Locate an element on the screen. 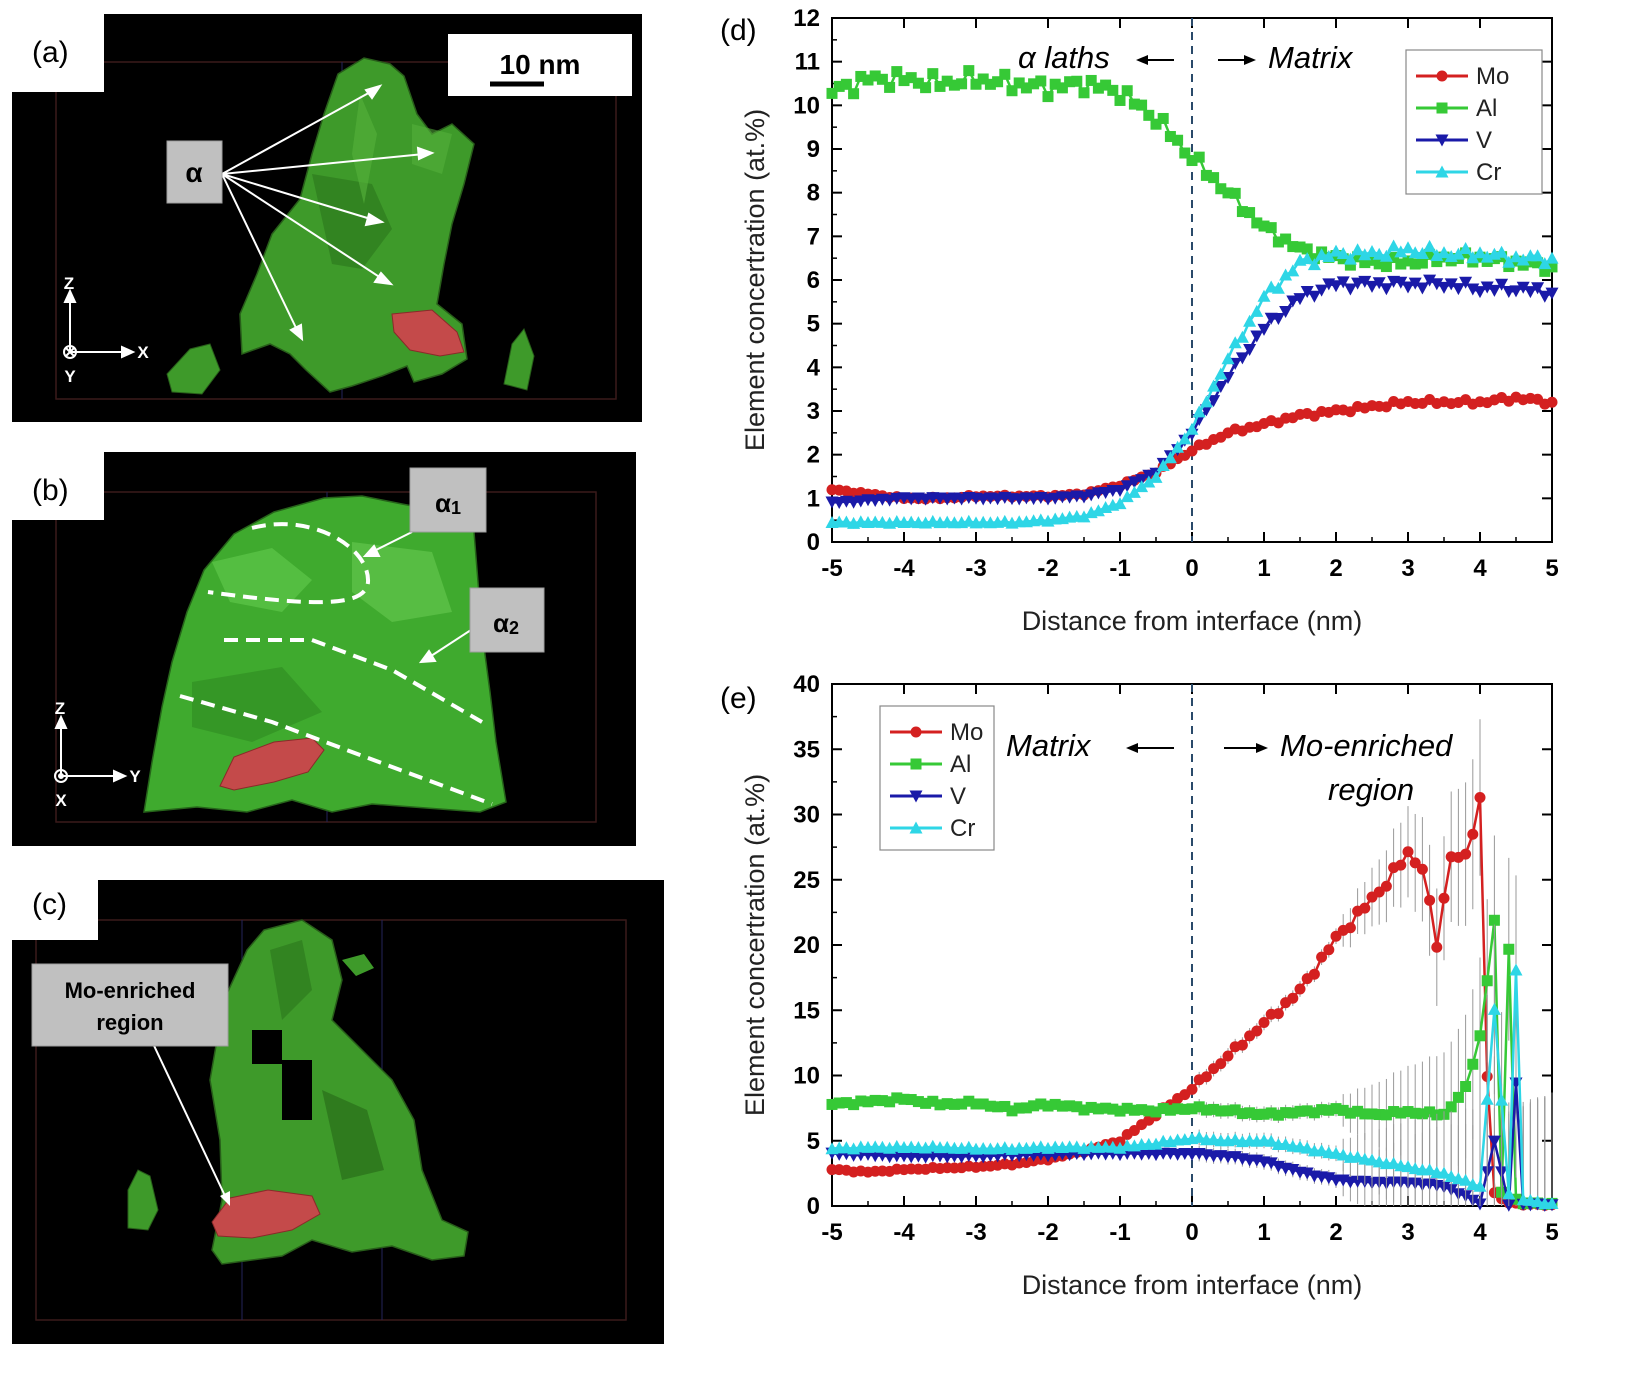 This screenshot has width=1650, height=1376. x-tick-label: -1 is located at coordinates (1119, 568).